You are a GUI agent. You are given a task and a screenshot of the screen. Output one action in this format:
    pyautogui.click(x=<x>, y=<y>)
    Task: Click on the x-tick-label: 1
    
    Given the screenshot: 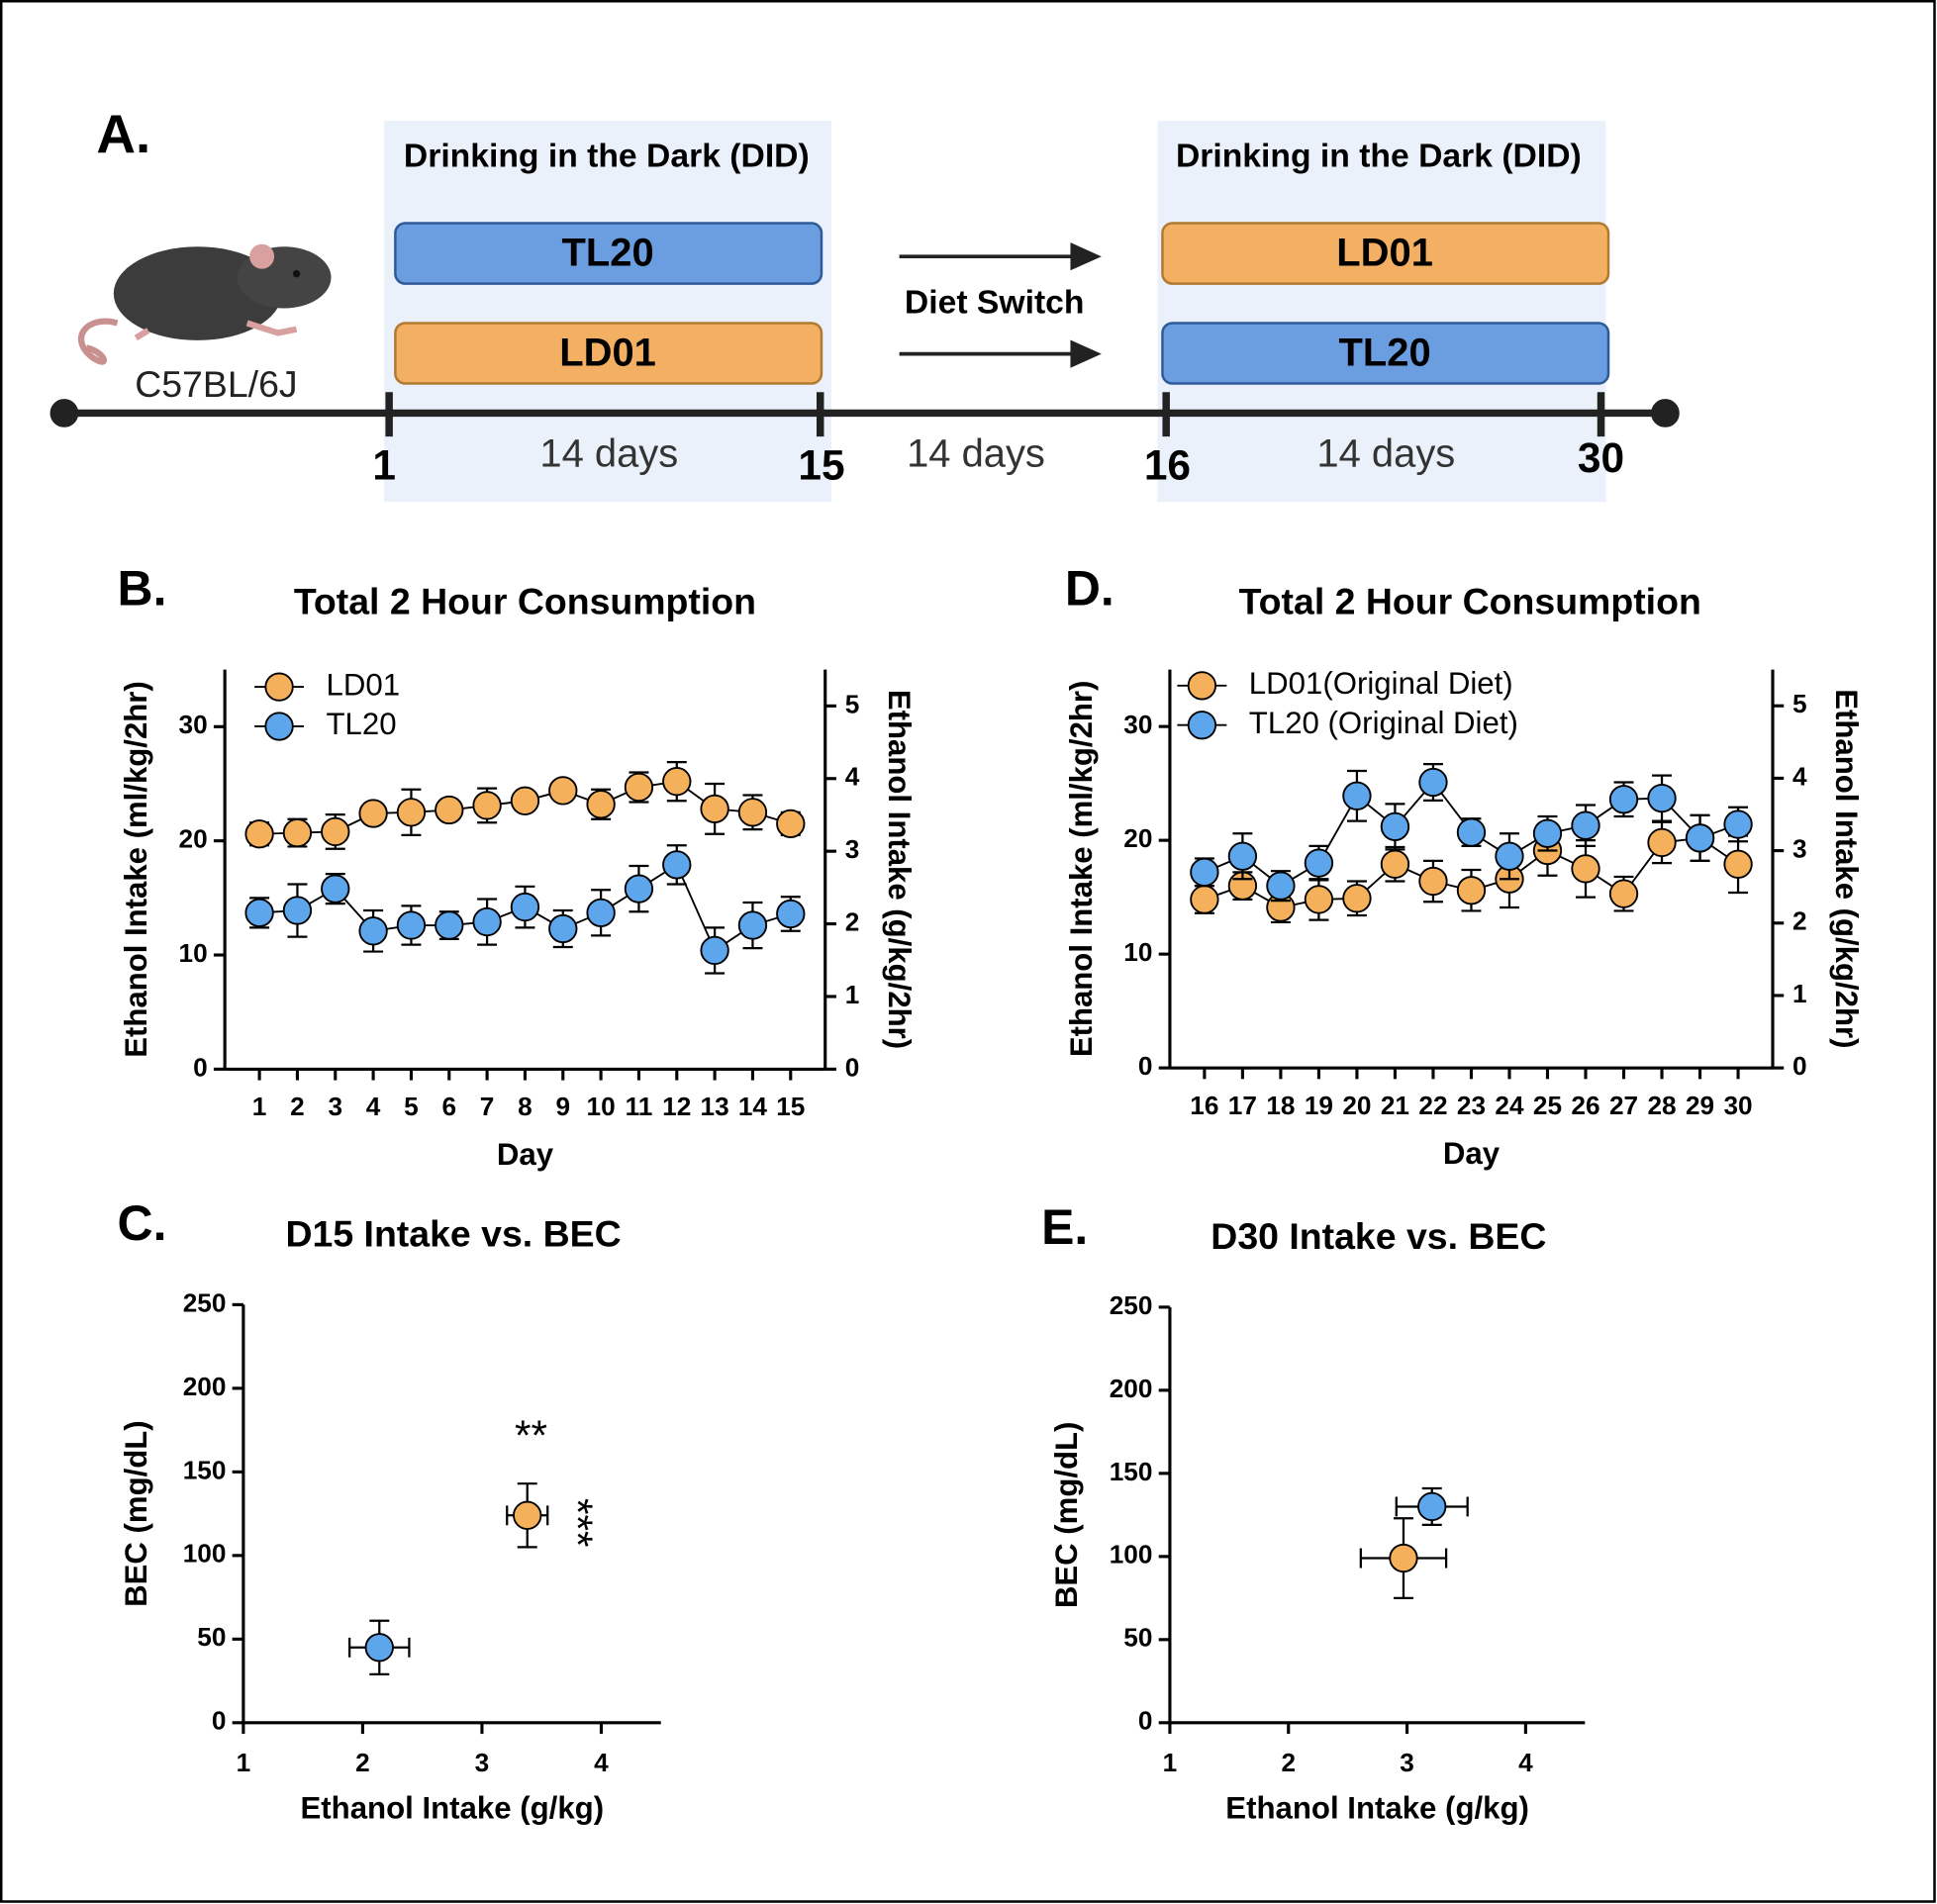 What is the action you would take?
    pyautogui.click(x=244, y=1762)
    